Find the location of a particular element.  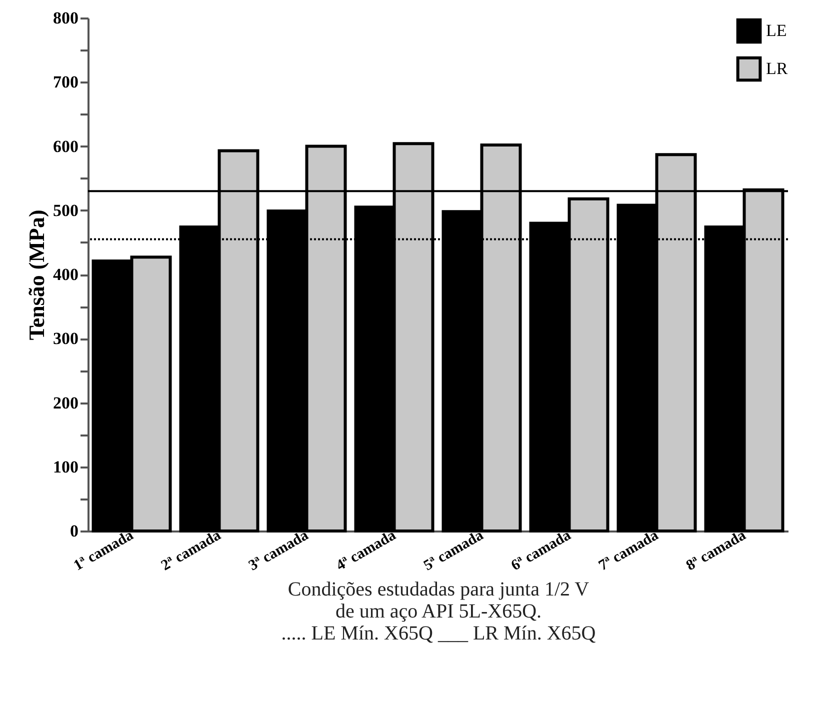

y-tick-label: 100 is located at coordinates (65, 466).